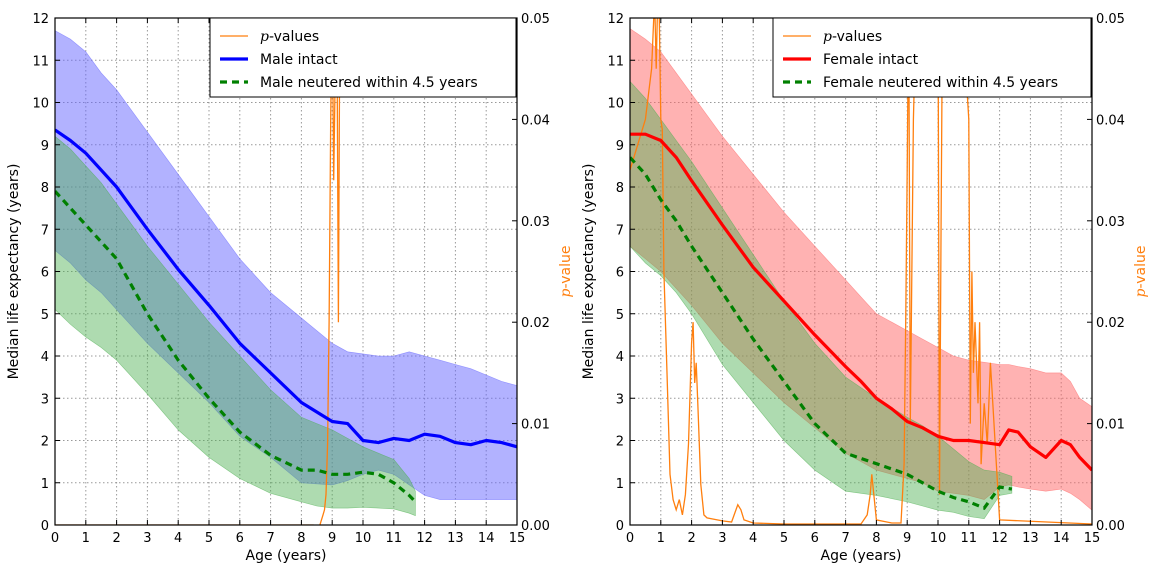 Image resolution: width=1155 pixels, height=566 pixels. I want to click on y-tick-label: 8, so click(45, 188).